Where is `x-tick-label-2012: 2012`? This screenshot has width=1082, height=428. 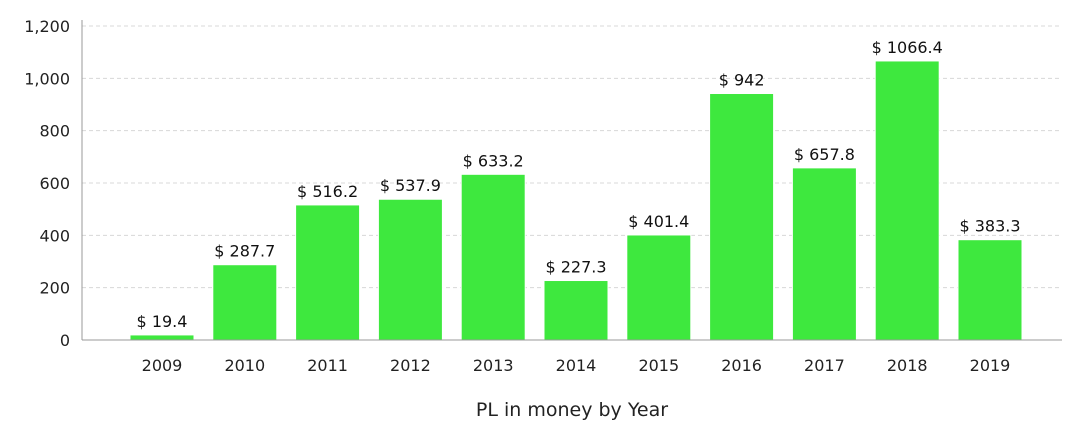 x-tick-label-2012: 2012 is located at coordinates (410, 365).